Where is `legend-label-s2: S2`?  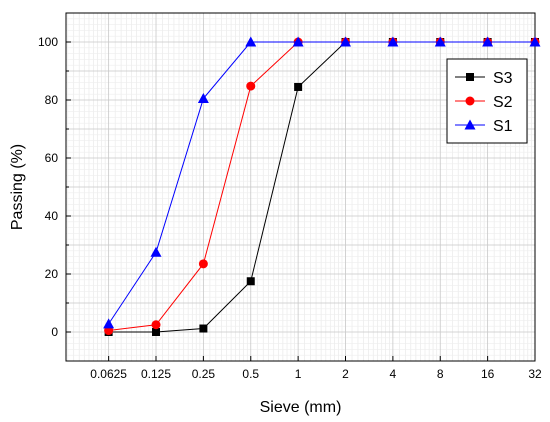
legend-label-s2: S2 is located at coordinates (503, 102).